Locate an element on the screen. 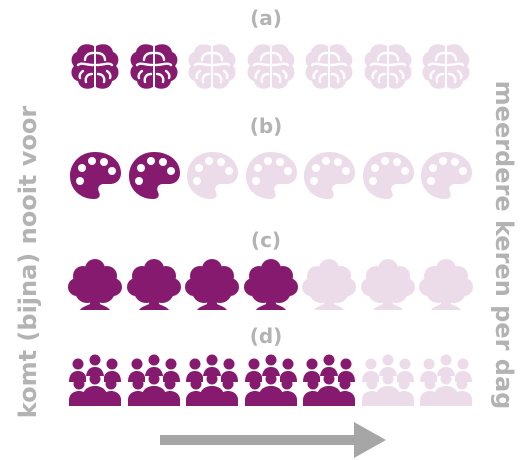 The height and width of the screenshot is (460, 532). arrow-head is located at coordinates (370, 440).